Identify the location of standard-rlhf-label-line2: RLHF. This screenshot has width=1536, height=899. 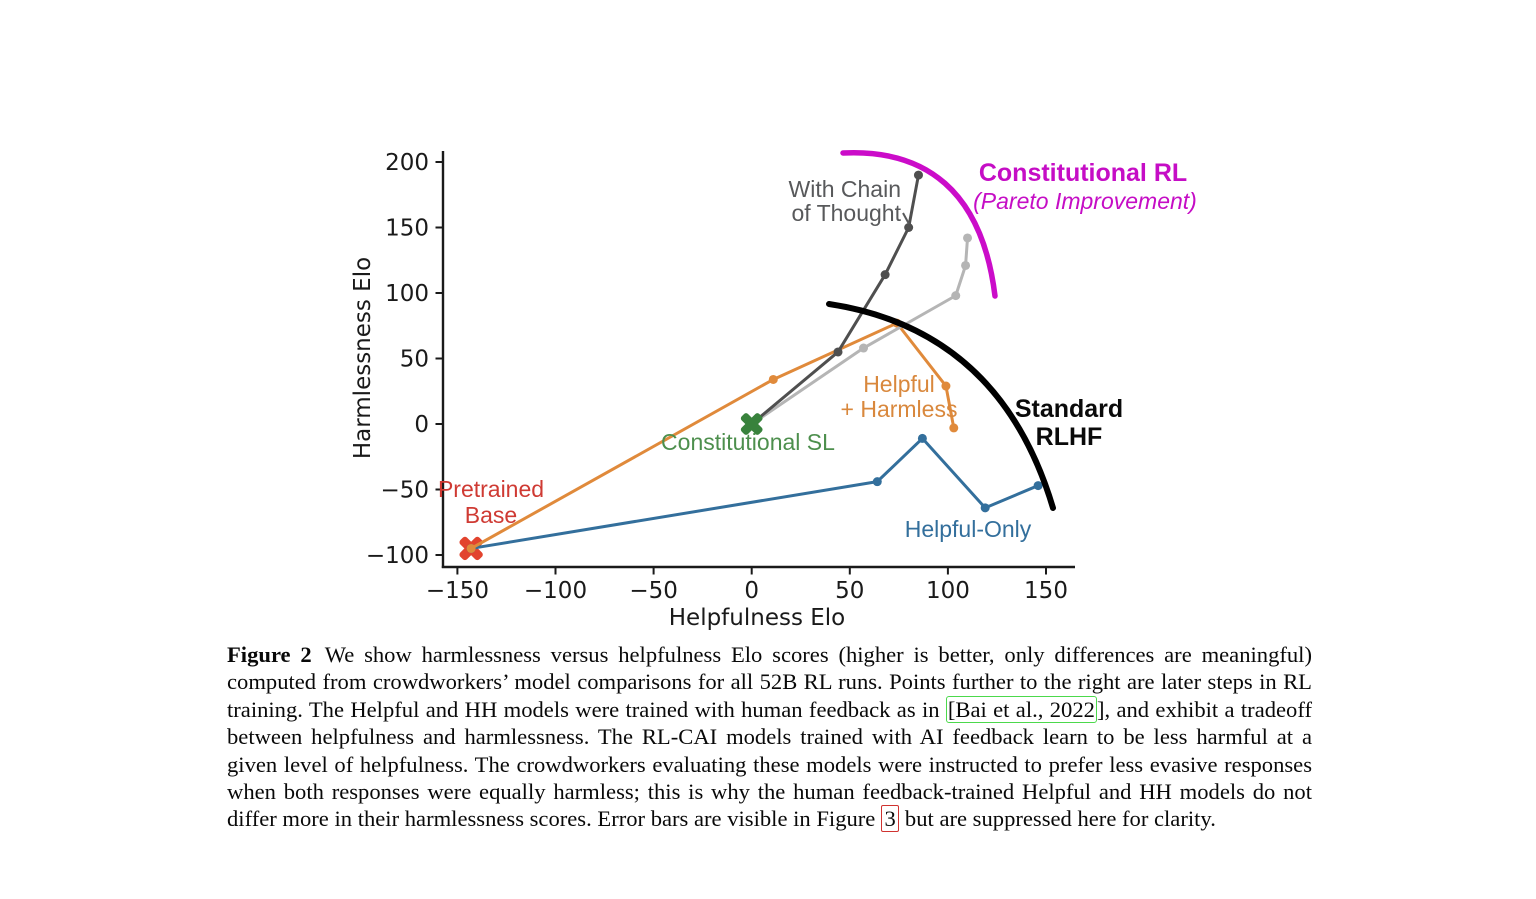
(1069, 437).